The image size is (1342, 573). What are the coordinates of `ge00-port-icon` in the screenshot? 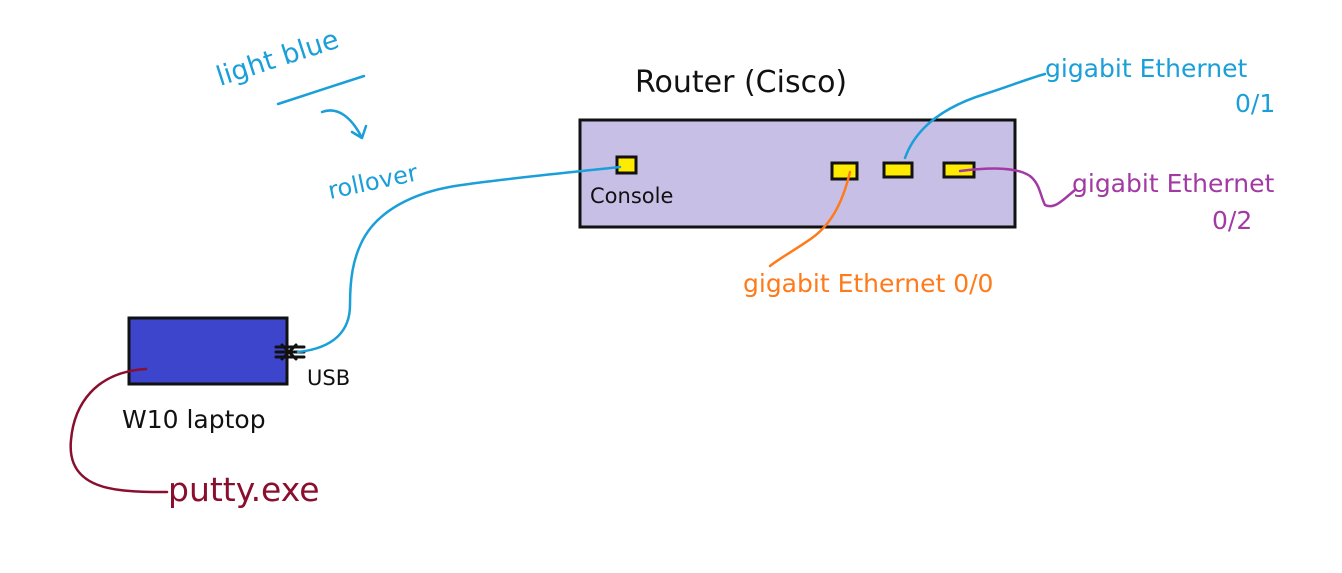 It's located at (844, 171).